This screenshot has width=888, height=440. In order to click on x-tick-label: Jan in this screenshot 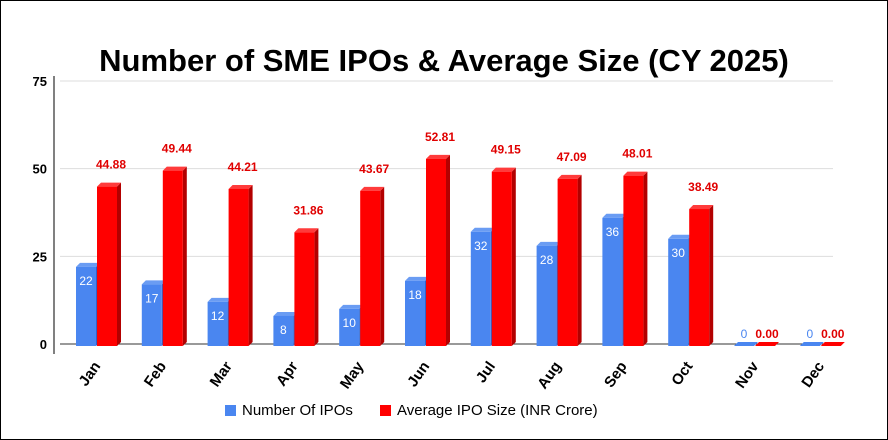, I will do `click(90, 374)`.